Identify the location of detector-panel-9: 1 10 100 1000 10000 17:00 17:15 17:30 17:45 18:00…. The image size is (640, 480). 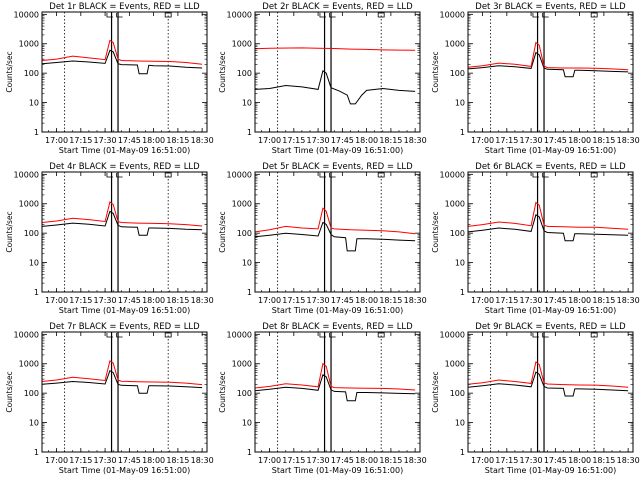
(535, 398).